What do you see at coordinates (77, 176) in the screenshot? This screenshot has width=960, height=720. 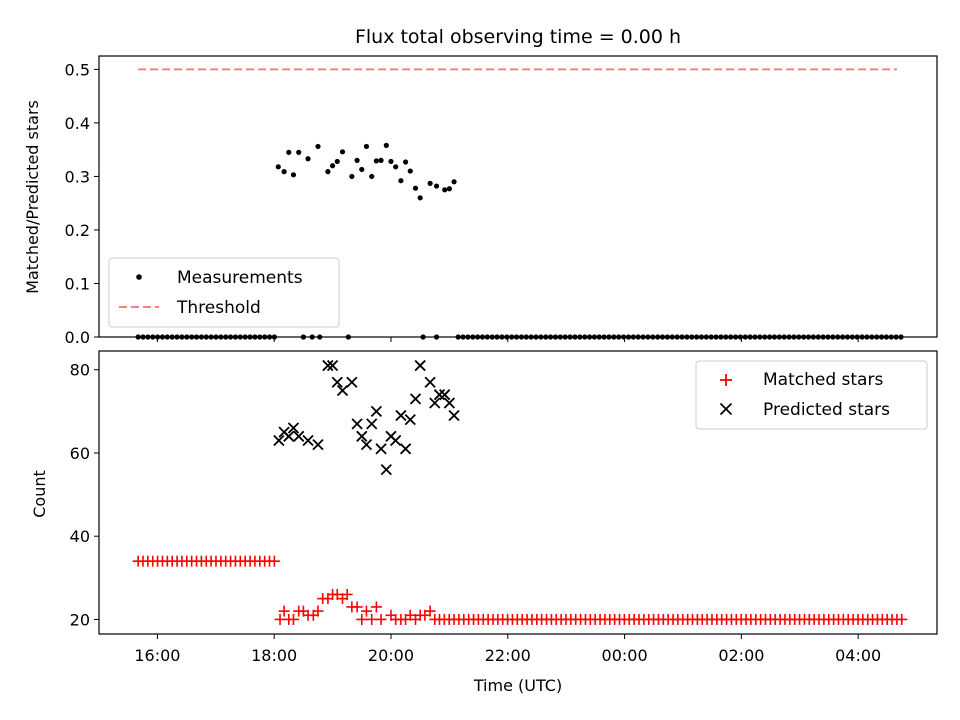 I see `top-y-tick-label: 0.3` at bounding box center [77, 176].